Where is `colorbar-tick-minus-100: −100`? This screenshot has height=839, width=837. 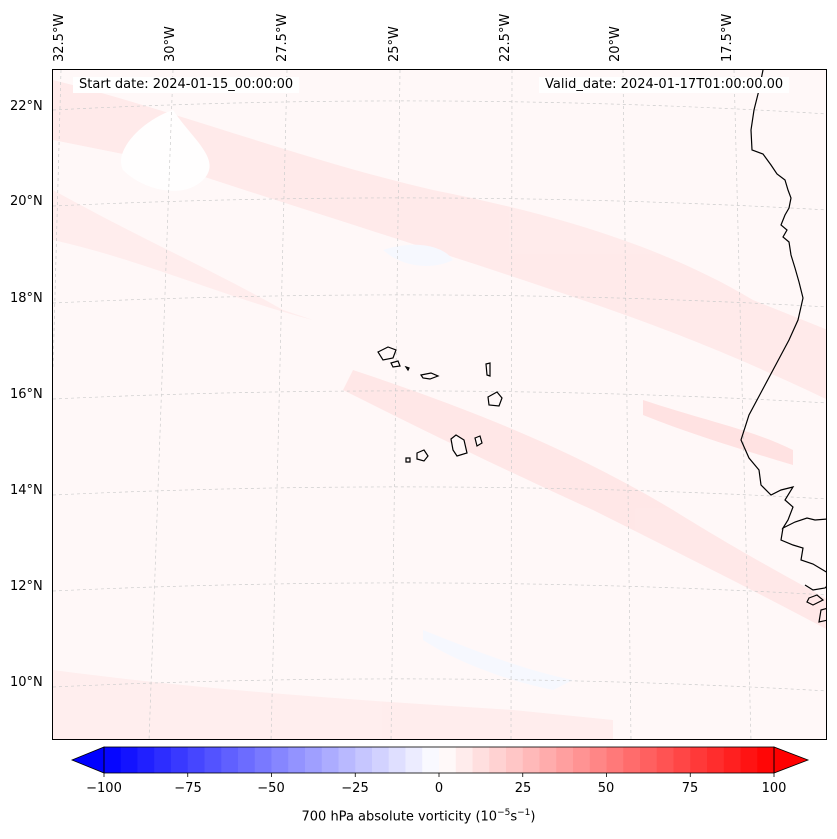 colorbar-tick-minus-100: −100 is located at coordinates (104, 788).